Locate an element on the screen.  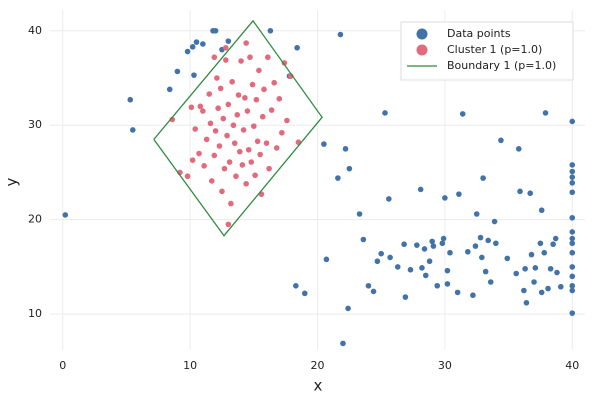
y-tick-label: 10 is located at coordinates (35, 313).